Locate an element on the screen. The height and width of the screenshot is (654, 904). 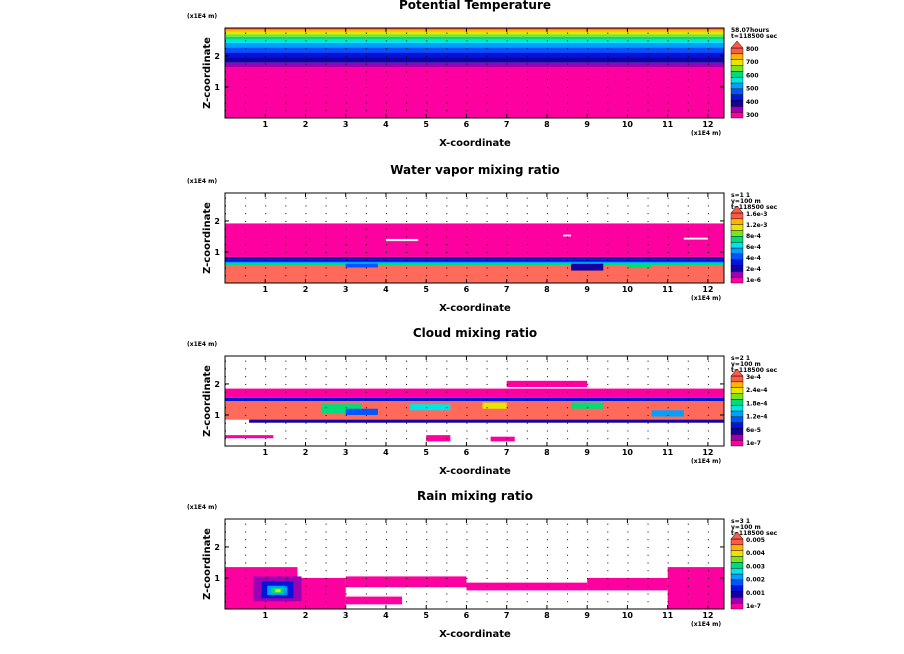
x-tick-label: 11 is located at coordinates (668, 452).